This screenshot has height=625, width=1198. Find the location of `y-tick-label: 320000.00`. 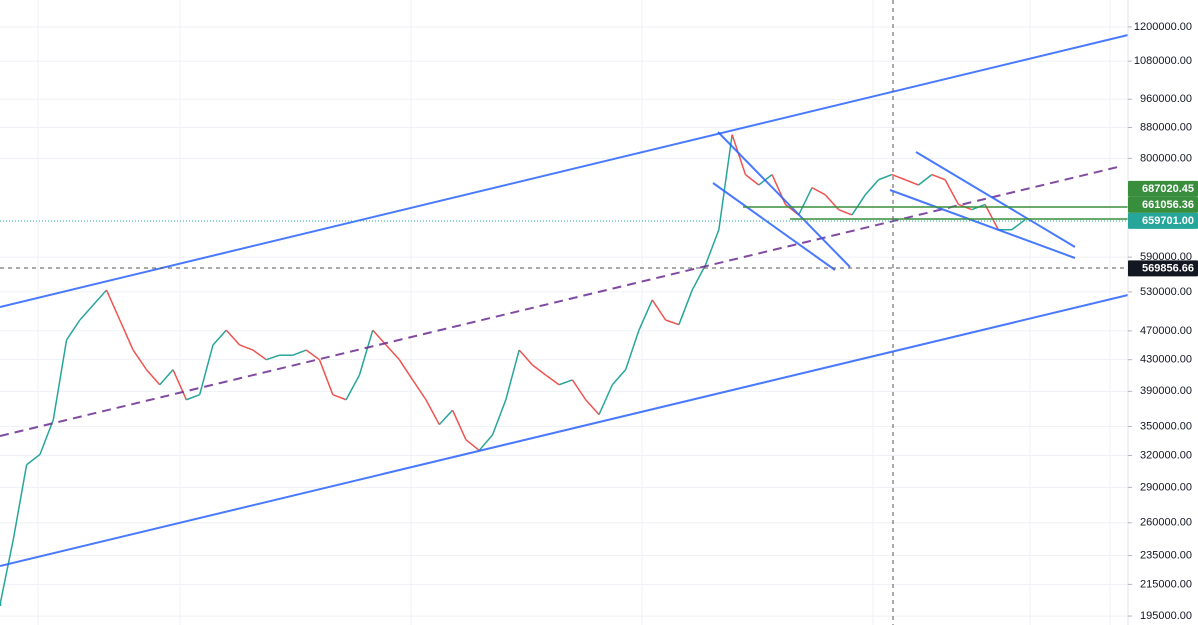

y-tick-label: 320000.00 is located at coordinates (1166, 455).